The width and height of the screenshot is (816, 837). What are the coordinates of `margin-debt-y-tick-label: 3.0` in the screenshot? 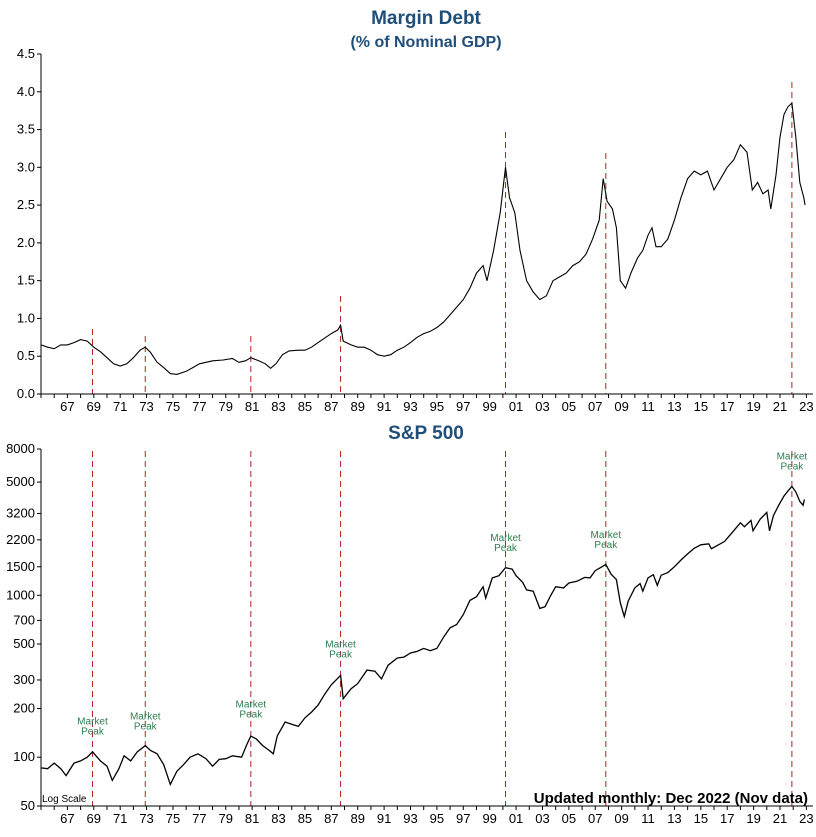 It's located at (26, 166).